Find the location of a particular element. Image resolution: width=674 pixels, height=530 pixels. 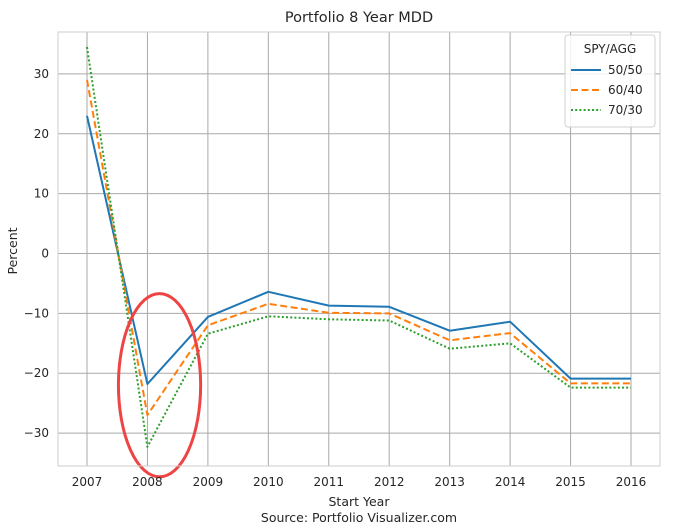

annotation-group is located at coordinates (159, 385).